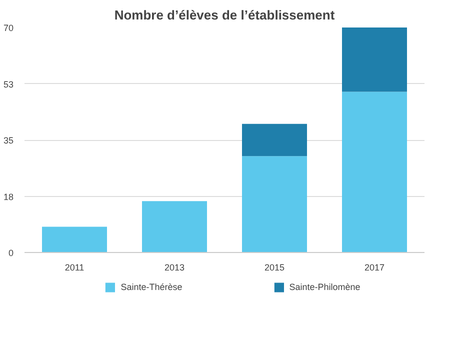 This screenshot has width=471, height=343. Describe the element at coordinates (8, 84) in the screenshot. I see `y-tick-label: 53` at that location.